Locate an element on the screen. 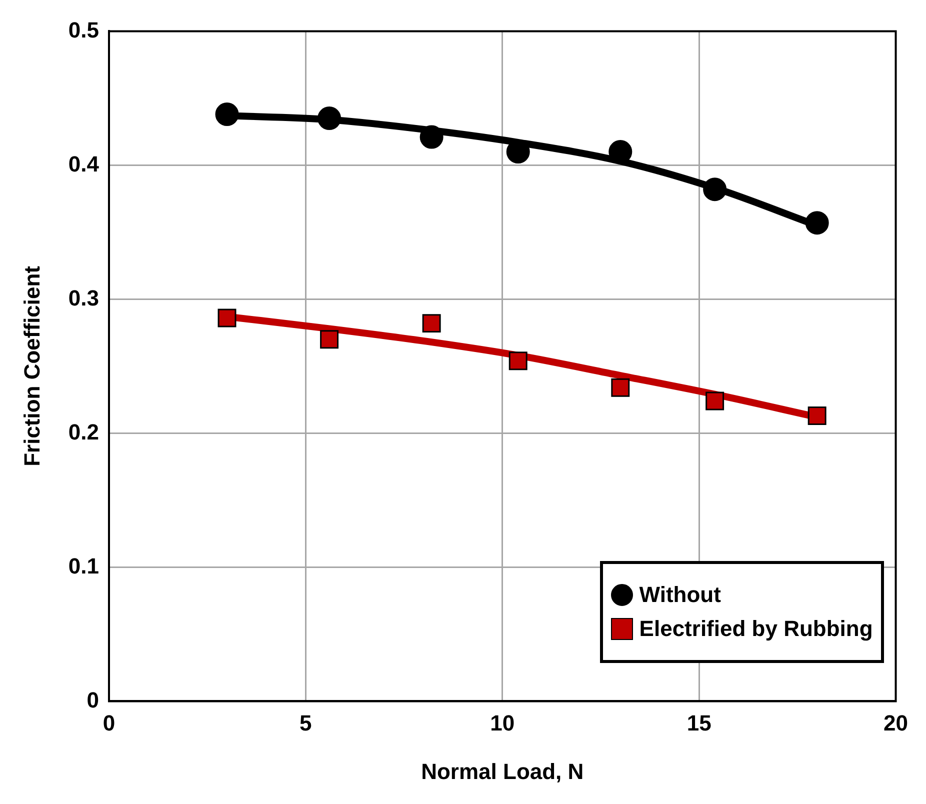  legend-label: Electrified by Rubbing is located at coordinates (756, 629).